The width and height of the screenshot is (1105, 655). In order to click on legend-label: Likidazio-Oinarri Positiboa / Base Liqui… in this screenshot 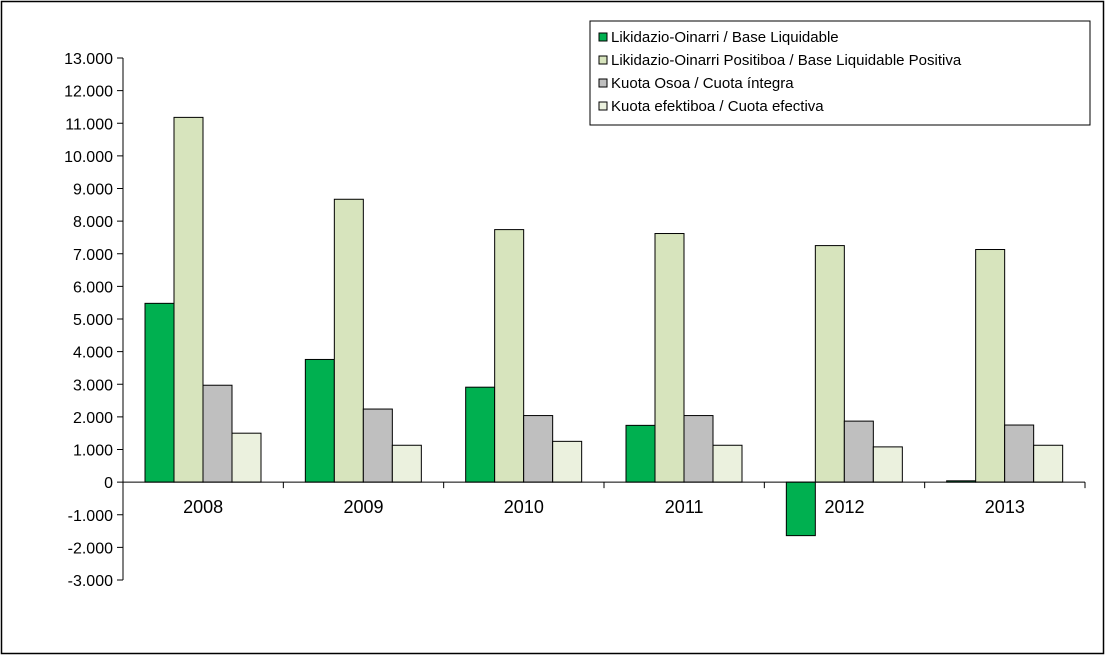, I will do `click(786, 60)`.